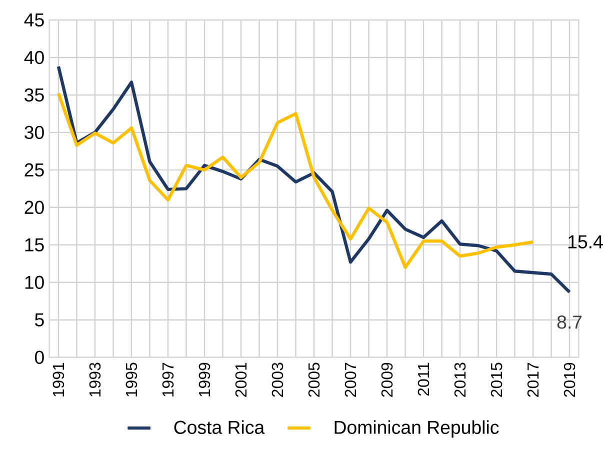  Describe the element at coordinates (533, 379) in the screenshot. I see `x-tick-label: 2017` at that location.